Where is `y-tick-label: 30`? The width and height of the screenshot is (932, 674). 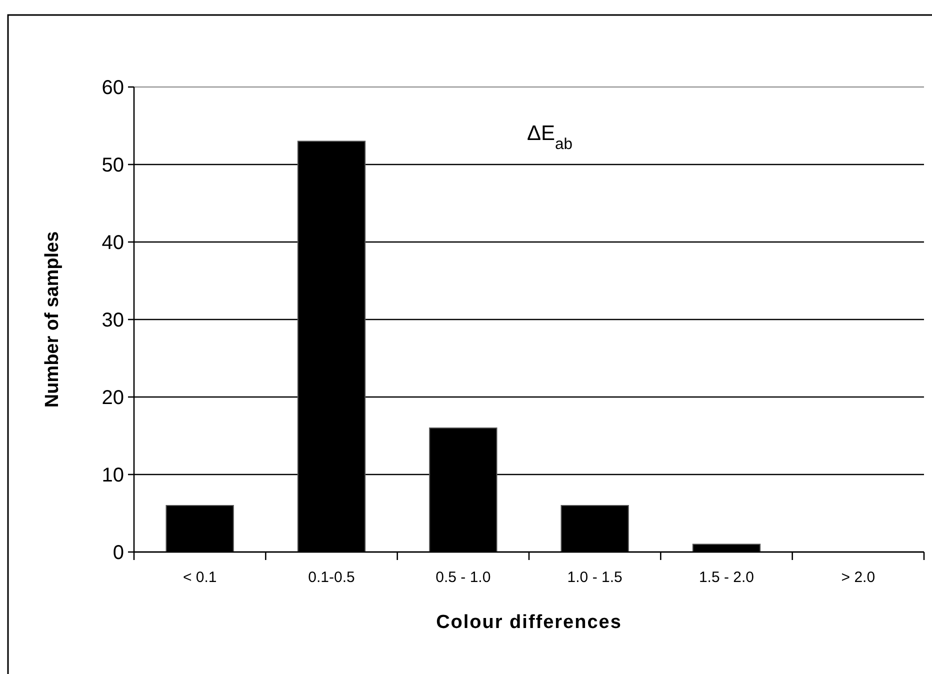 y-tick-label: 30 is located at coordinates (113, 321).